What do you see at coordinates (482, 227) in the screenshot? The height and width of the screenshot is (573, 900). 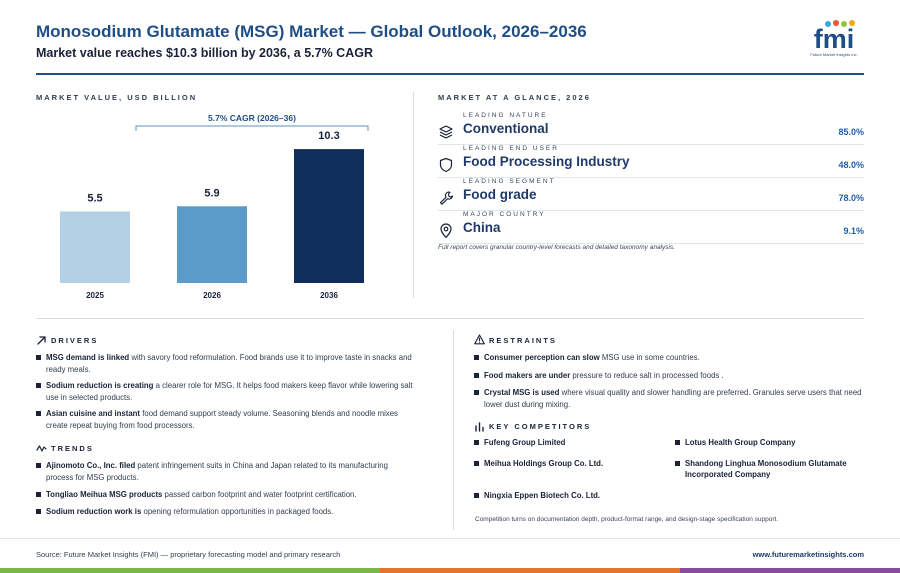 I see `glance-value: China` at bounding box center [482, 227].